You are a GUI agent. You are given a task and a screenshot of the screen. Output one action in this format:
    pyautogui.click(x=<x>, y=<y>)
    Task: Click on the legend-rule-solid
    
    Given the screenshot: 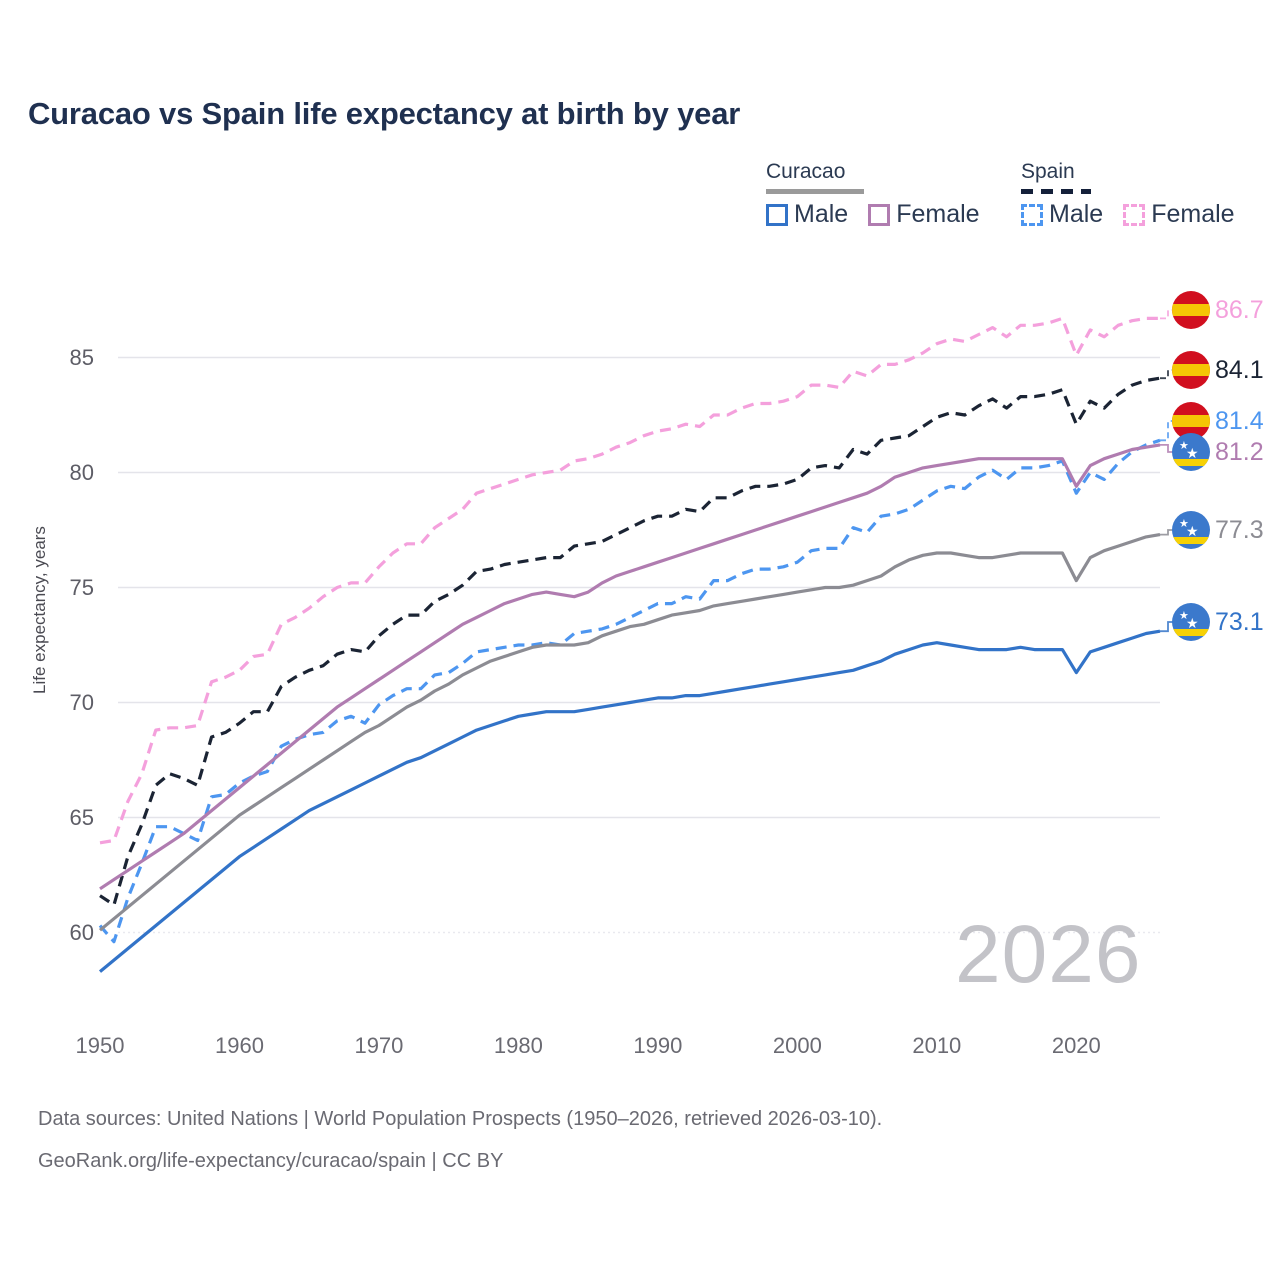 What is the action you would take?
    pyautogui.click(x=815, y=191)
    